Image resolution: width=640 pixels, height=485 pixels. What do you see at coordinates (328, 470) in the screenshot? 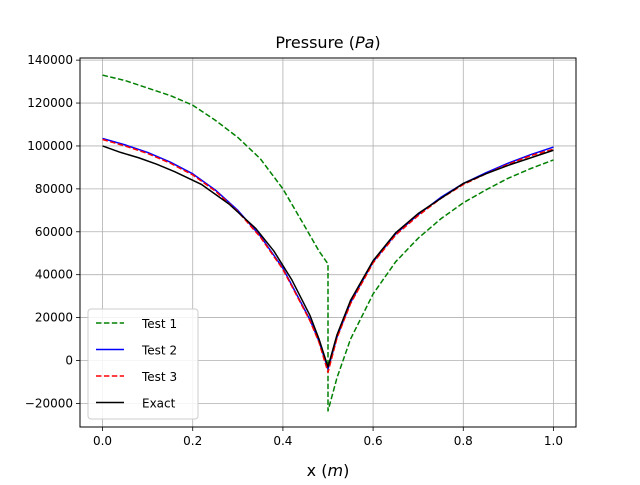
I see `x-axis-label: x (m)` at bounding box center [328, 470].